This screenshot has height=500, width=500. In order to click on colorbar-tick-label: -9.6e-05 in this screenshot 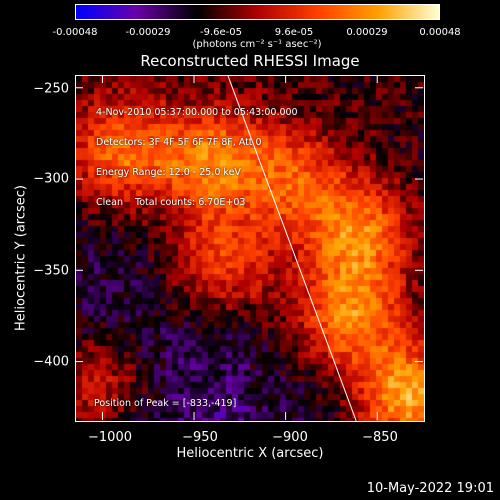, I will do `click(221, 32)`.